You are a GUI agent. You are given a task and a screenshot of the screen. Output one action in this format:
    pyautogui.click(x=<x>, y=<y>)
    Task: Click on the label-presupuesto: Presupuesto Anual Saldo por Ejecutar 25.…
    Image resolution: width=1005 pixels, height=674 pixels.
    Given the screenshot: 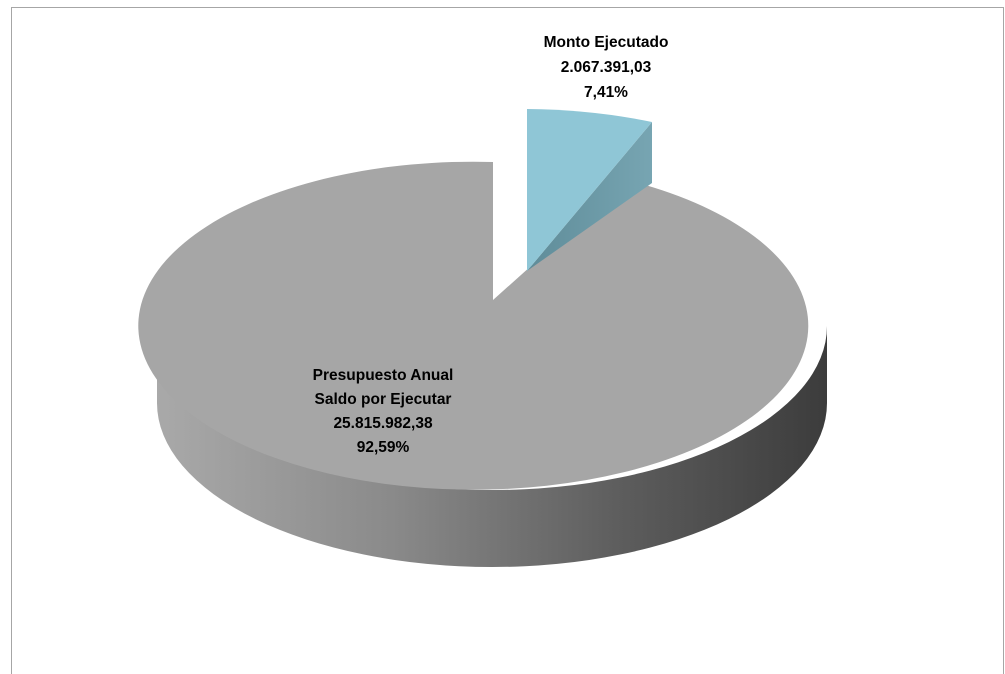 What is the action you would take?
    pyautogui.click(x=383, y=411)
    